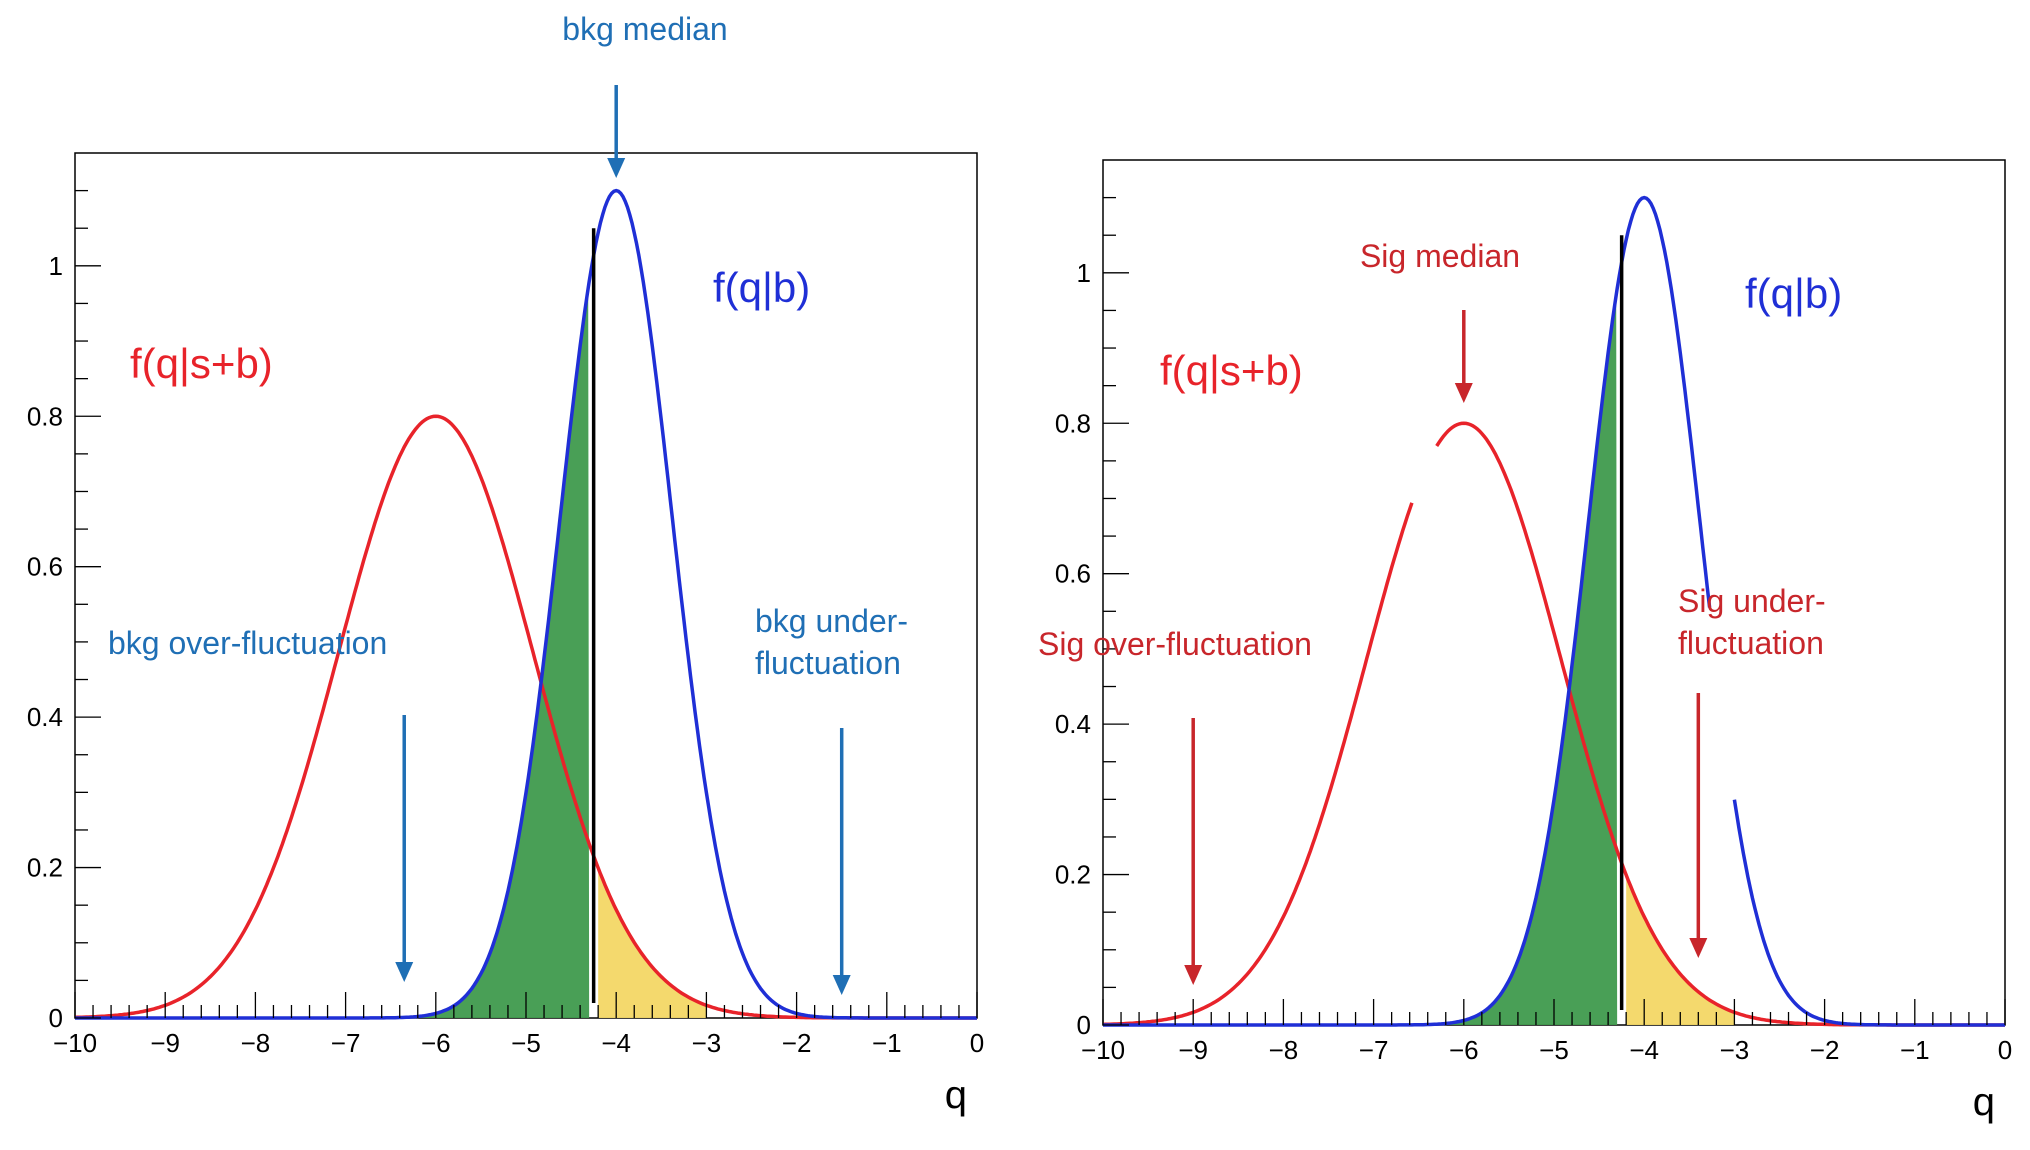  I want to click on annotation-label: bkg under-, so click(831, 621).